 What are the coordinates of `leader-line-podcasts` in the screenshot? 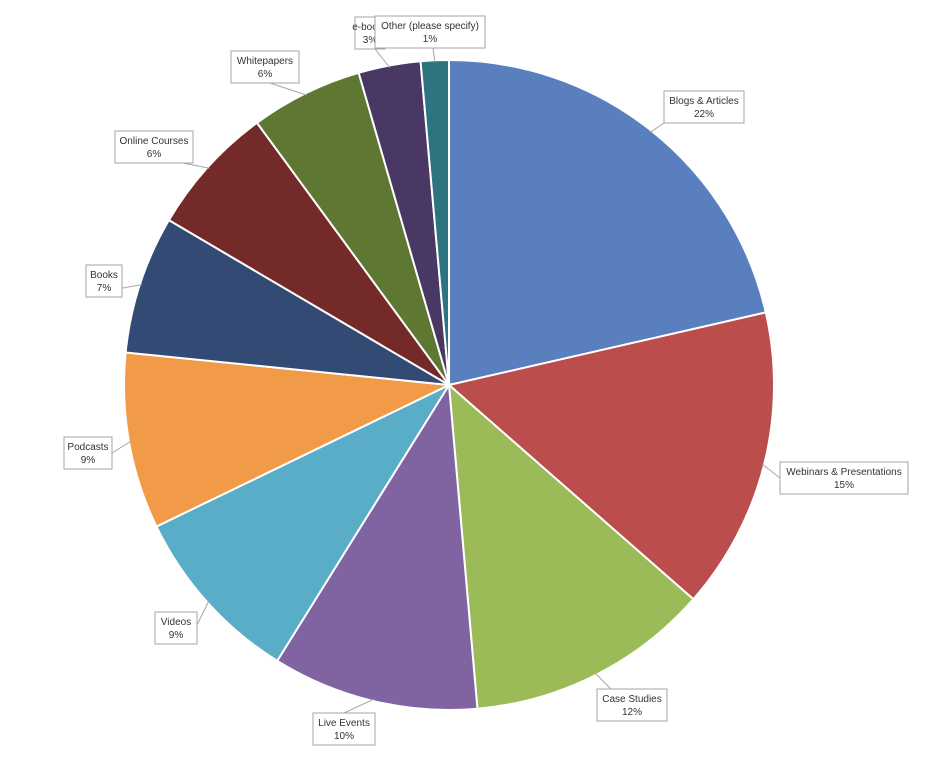 It's located at (121, 447).